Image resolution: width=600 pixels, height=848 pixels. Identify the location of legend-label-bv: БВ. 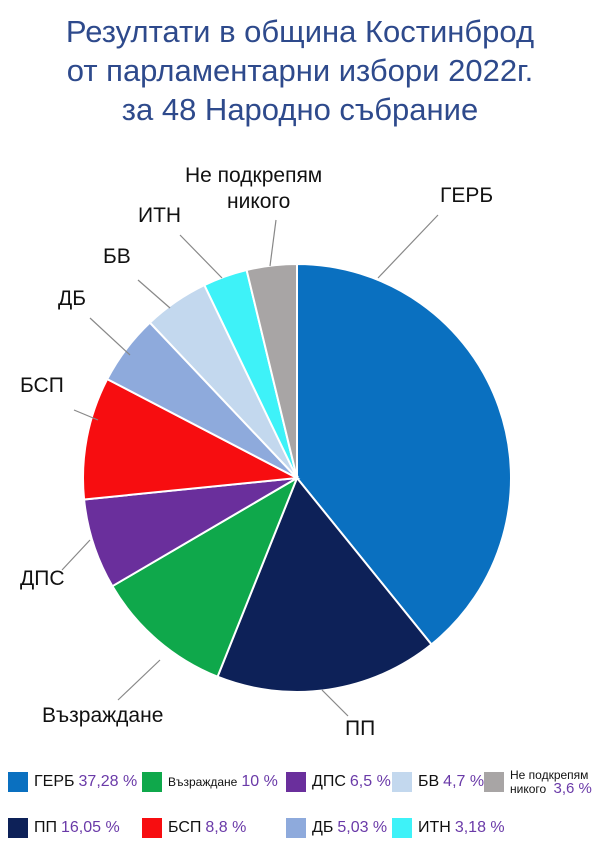
(429, 781).